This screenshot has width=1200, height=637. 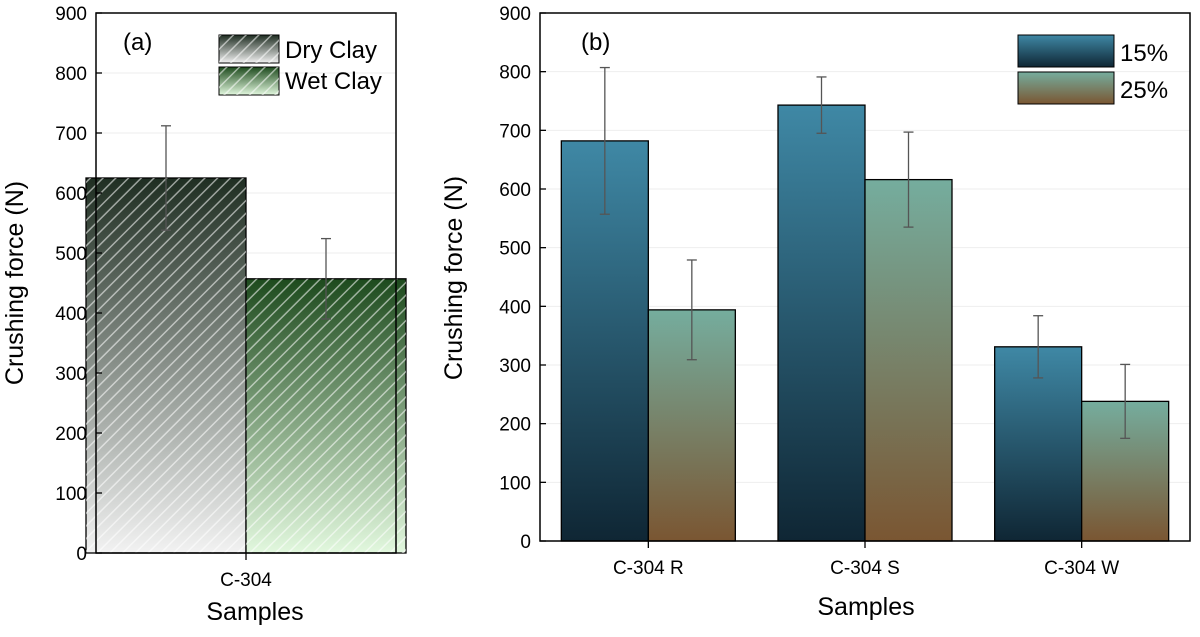 I want to click on panel-b-x-ticks: C-304 R C-304 S C-304 W, so click(x=866, y=560).